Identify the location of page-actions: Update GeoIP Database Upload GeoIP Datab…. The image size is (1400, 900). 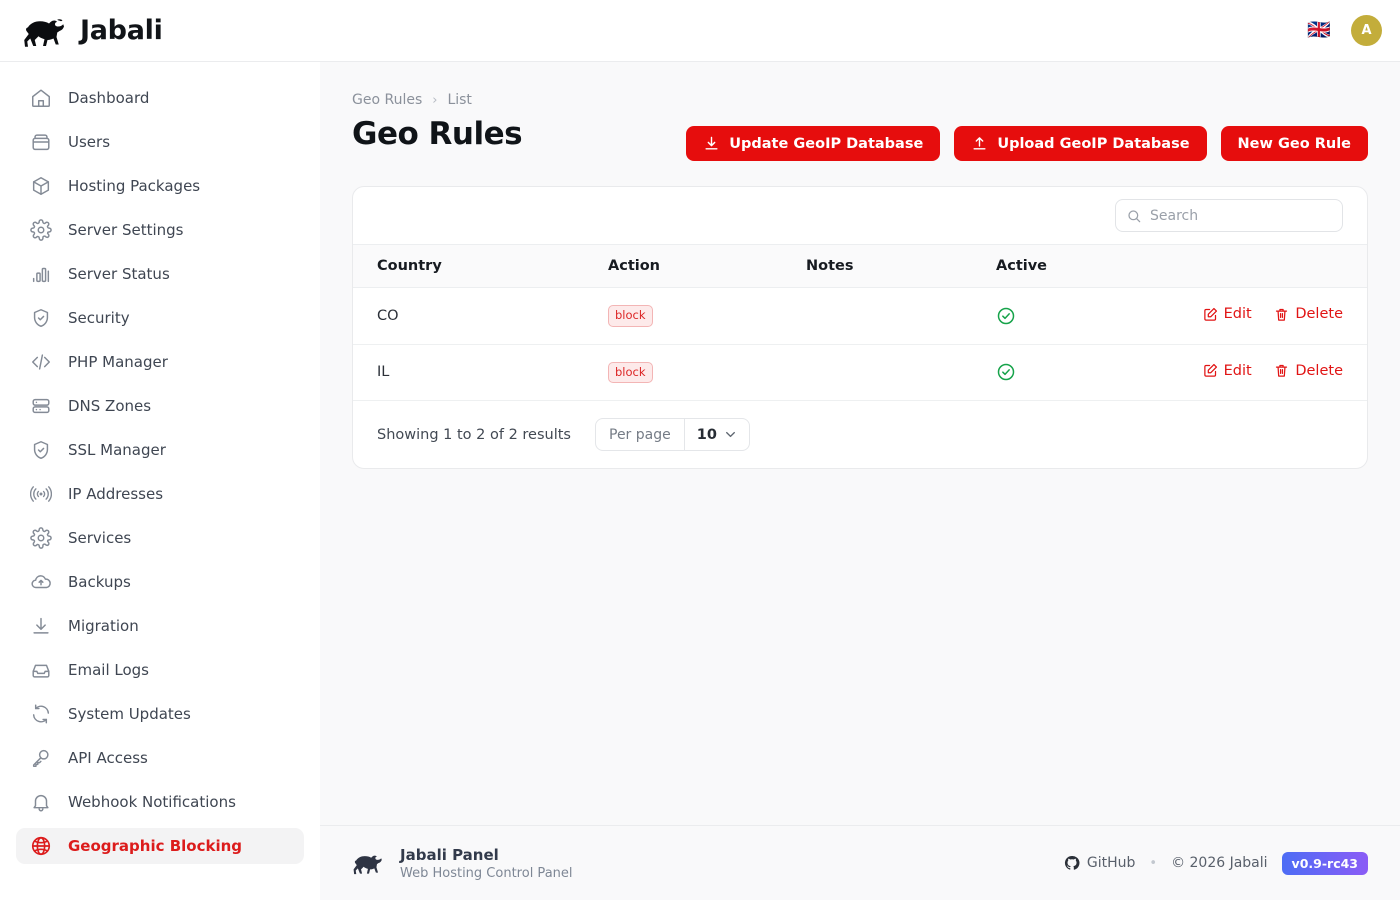
(1027, 138).